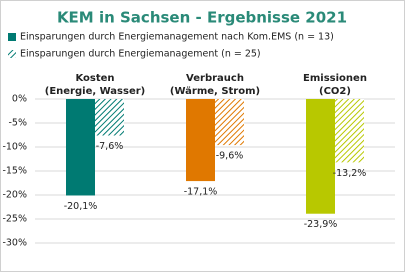 The height and width of the screenshot is (272, 405). What do you see at coordinates (202, 18) in the screenshot?
I see `chart-title: KEM in Sachsen - Ergebnisse 2021` at bounding box center [202, 18].